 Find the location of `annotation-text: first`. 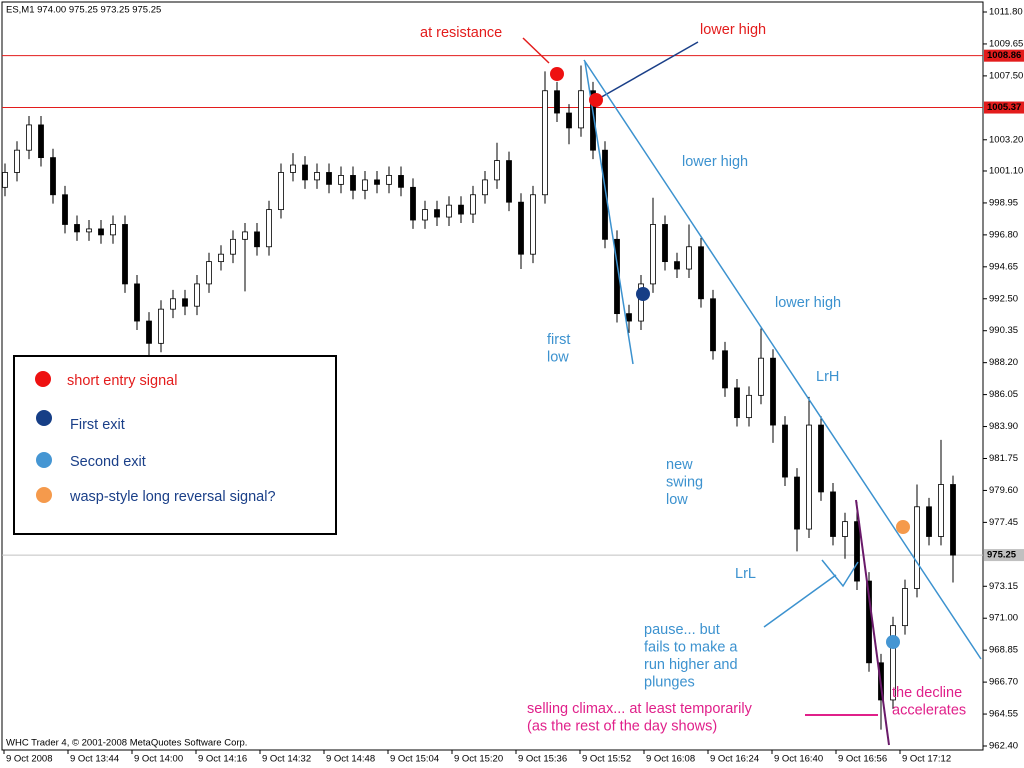

annotation-text: first is located at coordinates (558, 340).